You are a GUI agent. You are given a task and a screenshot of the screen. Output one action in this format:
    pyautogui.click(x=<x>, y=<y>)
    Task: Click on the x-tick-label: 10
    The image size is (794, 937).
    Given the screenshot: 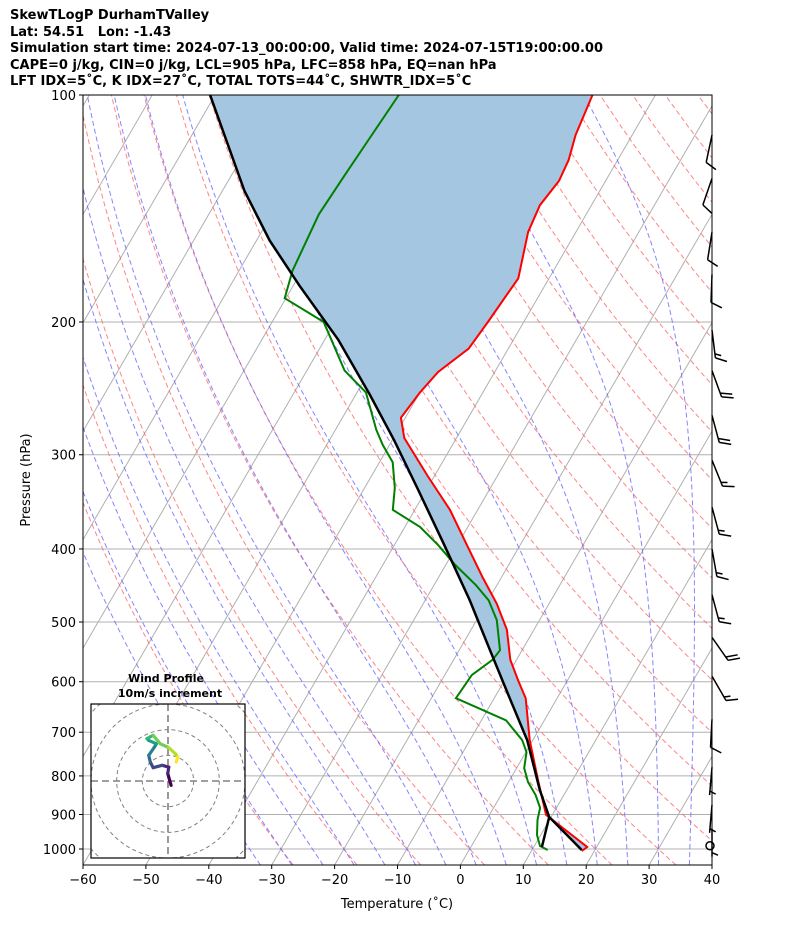 What is the action you would take?
    pyautogui.click(x=523, y=880)
    